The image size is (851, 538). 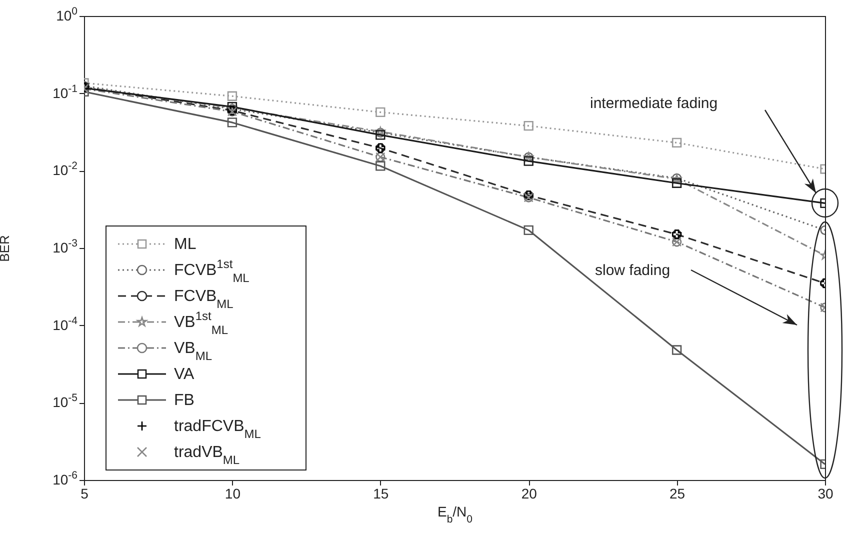 What do you see at coordinates (84, 494) in the screenshot?
I see `x-tick-label: 5` at bounding box center [84, 494].